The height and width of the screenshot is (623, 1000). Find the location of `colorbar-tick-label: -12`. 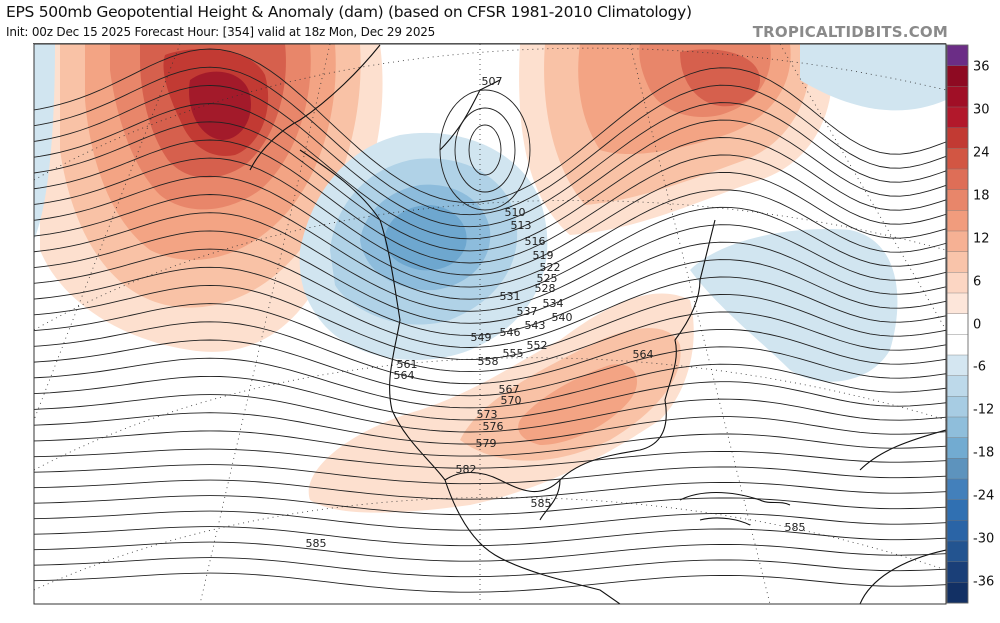

colorbar-tick-label: -12 is located at coordinates (984, 410).